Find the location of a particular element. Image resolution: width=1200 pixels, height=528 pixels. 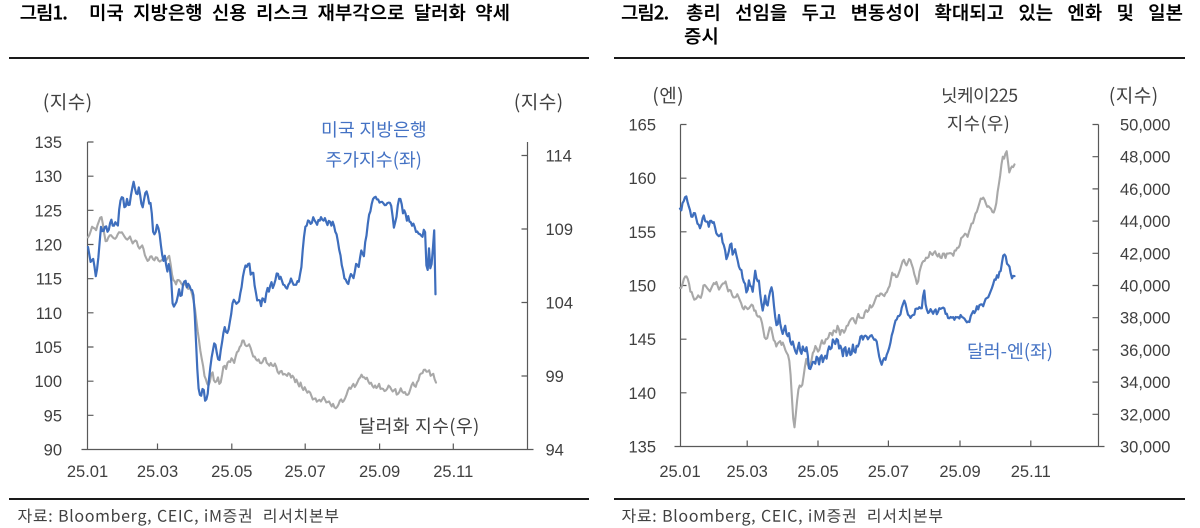

svg-text: 44,000 is located at coordinates (1145, 222).